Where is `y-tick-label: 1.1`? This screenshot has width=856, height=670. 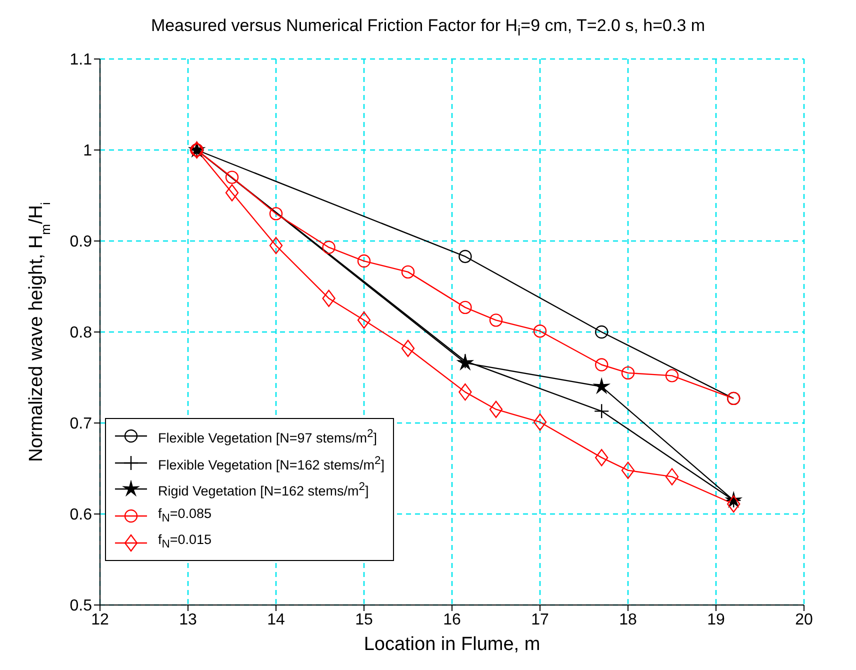
y-tick-label: 1.1 is located at coordinates (81, 60).